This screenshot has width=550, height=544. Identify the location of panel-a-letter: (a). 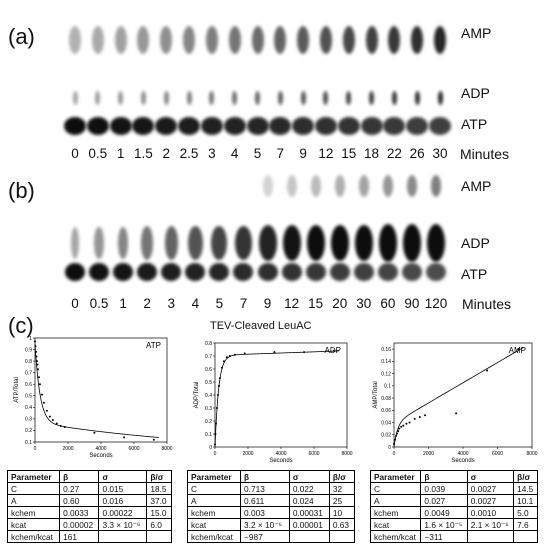
(21, 36).